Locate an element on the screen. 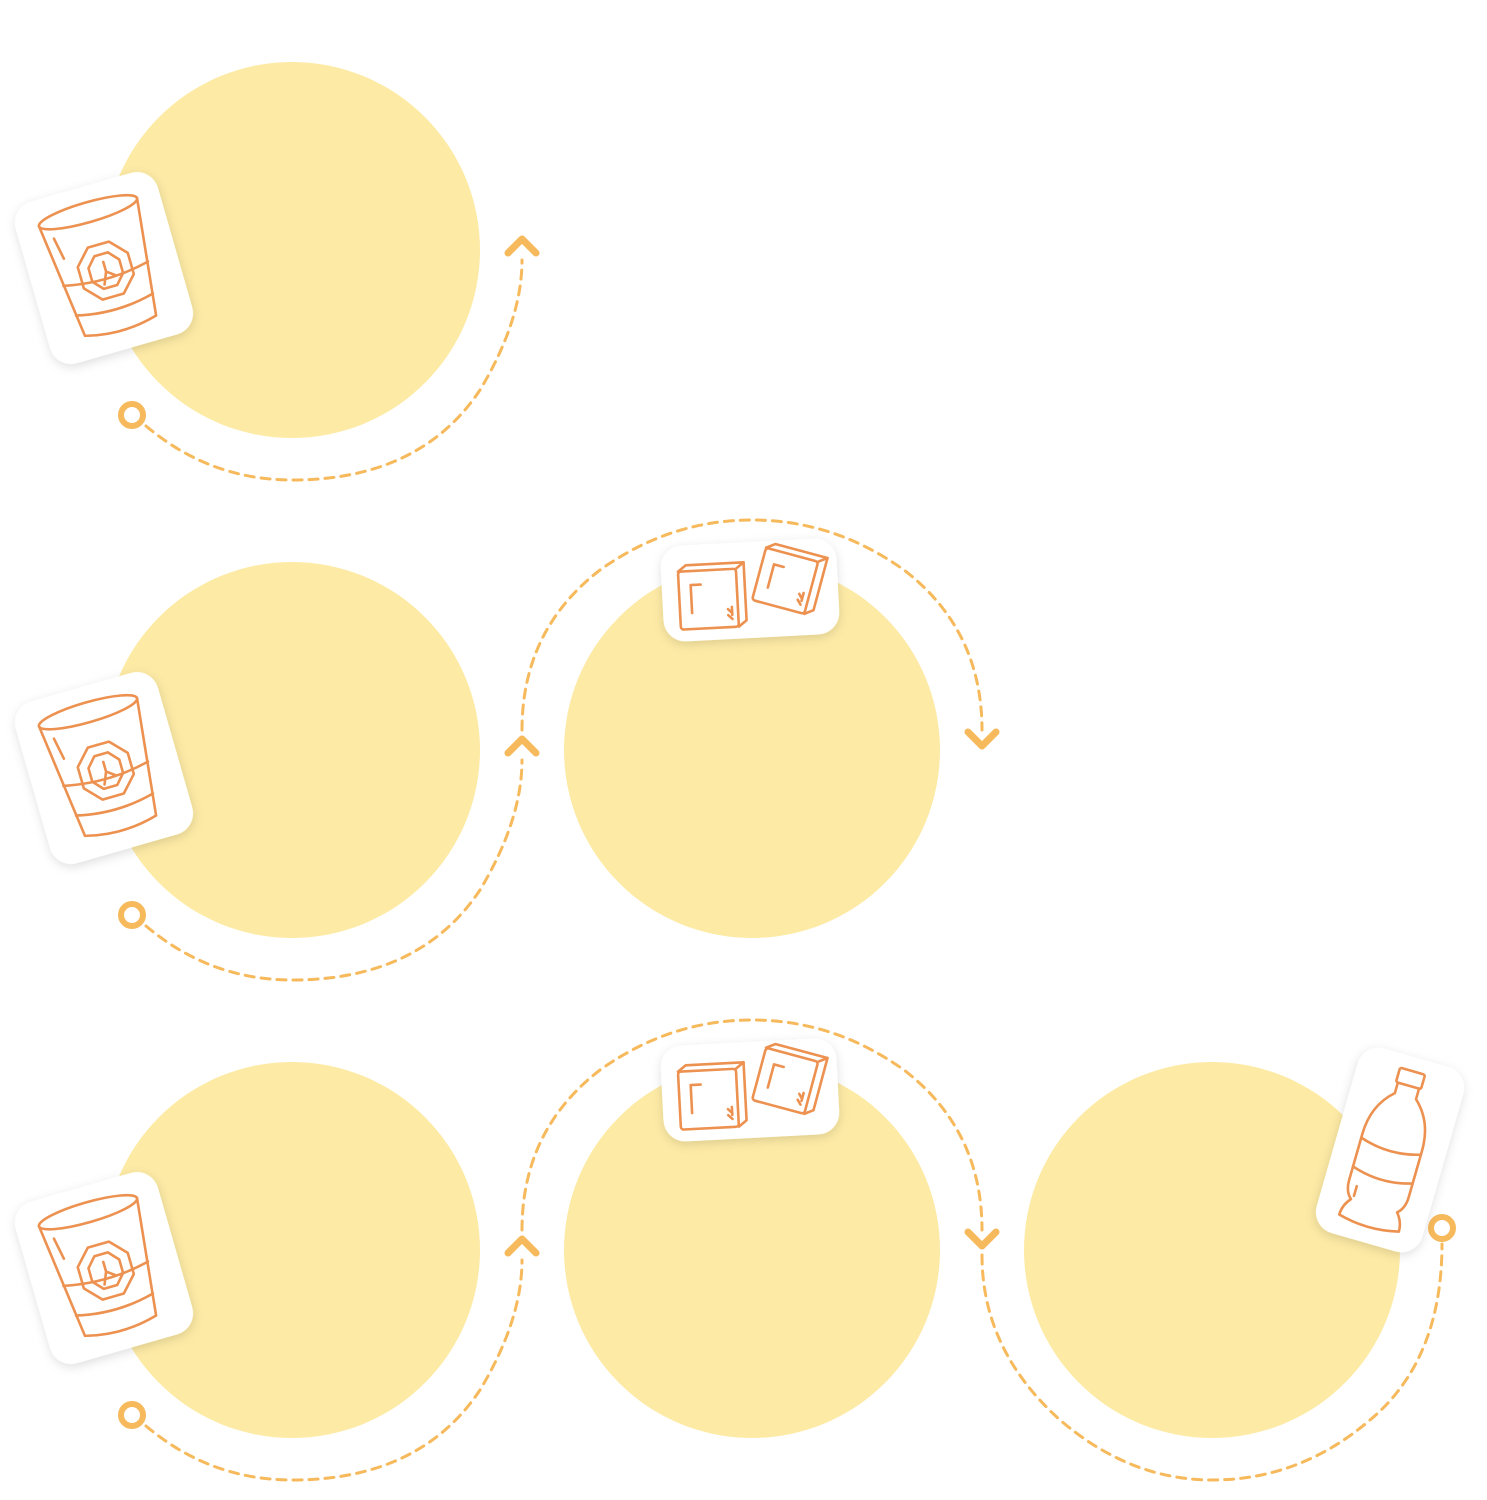 This screenshot has width=1487, height=1500. bottle-icon is located at coordinates (1390, 1150).